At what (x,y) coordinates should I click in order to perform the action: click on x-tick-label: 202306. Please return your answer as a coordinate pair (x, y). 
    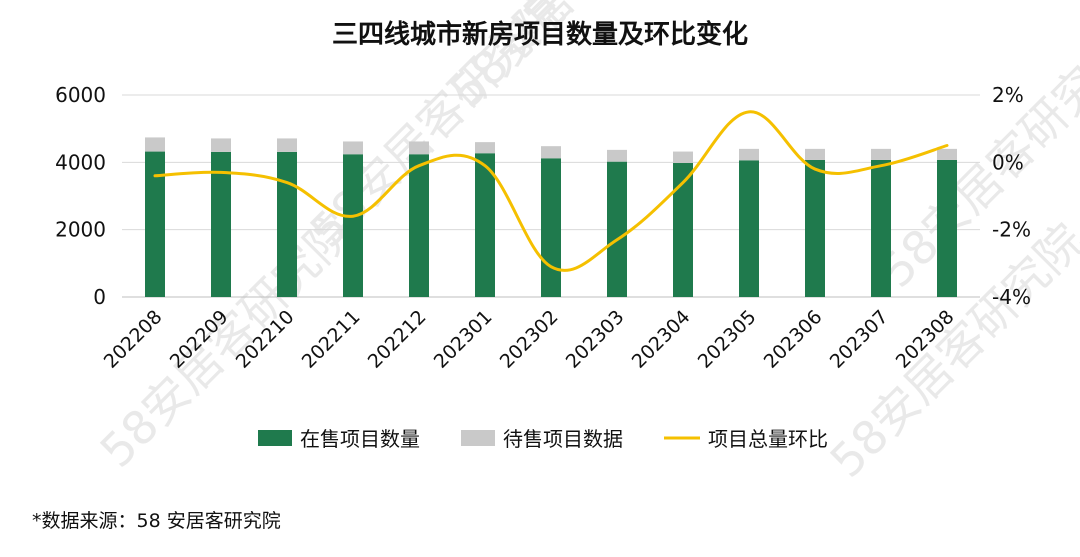
    Looking at the image, I should click on (793, 339).